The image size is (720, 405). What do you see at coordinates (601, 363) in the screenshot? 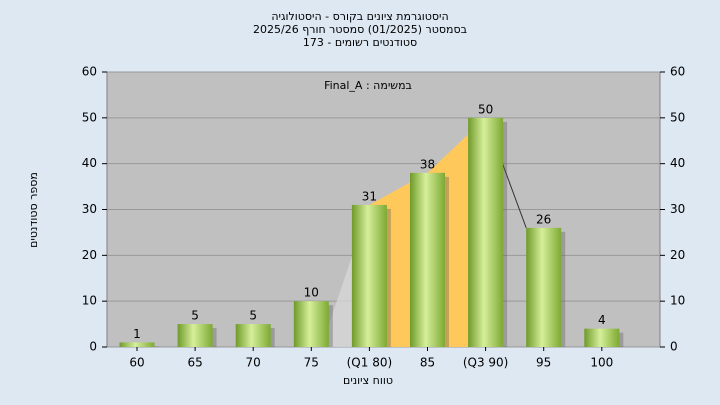
I see `x-tick-label: 100` at bounding box center [601, 363].